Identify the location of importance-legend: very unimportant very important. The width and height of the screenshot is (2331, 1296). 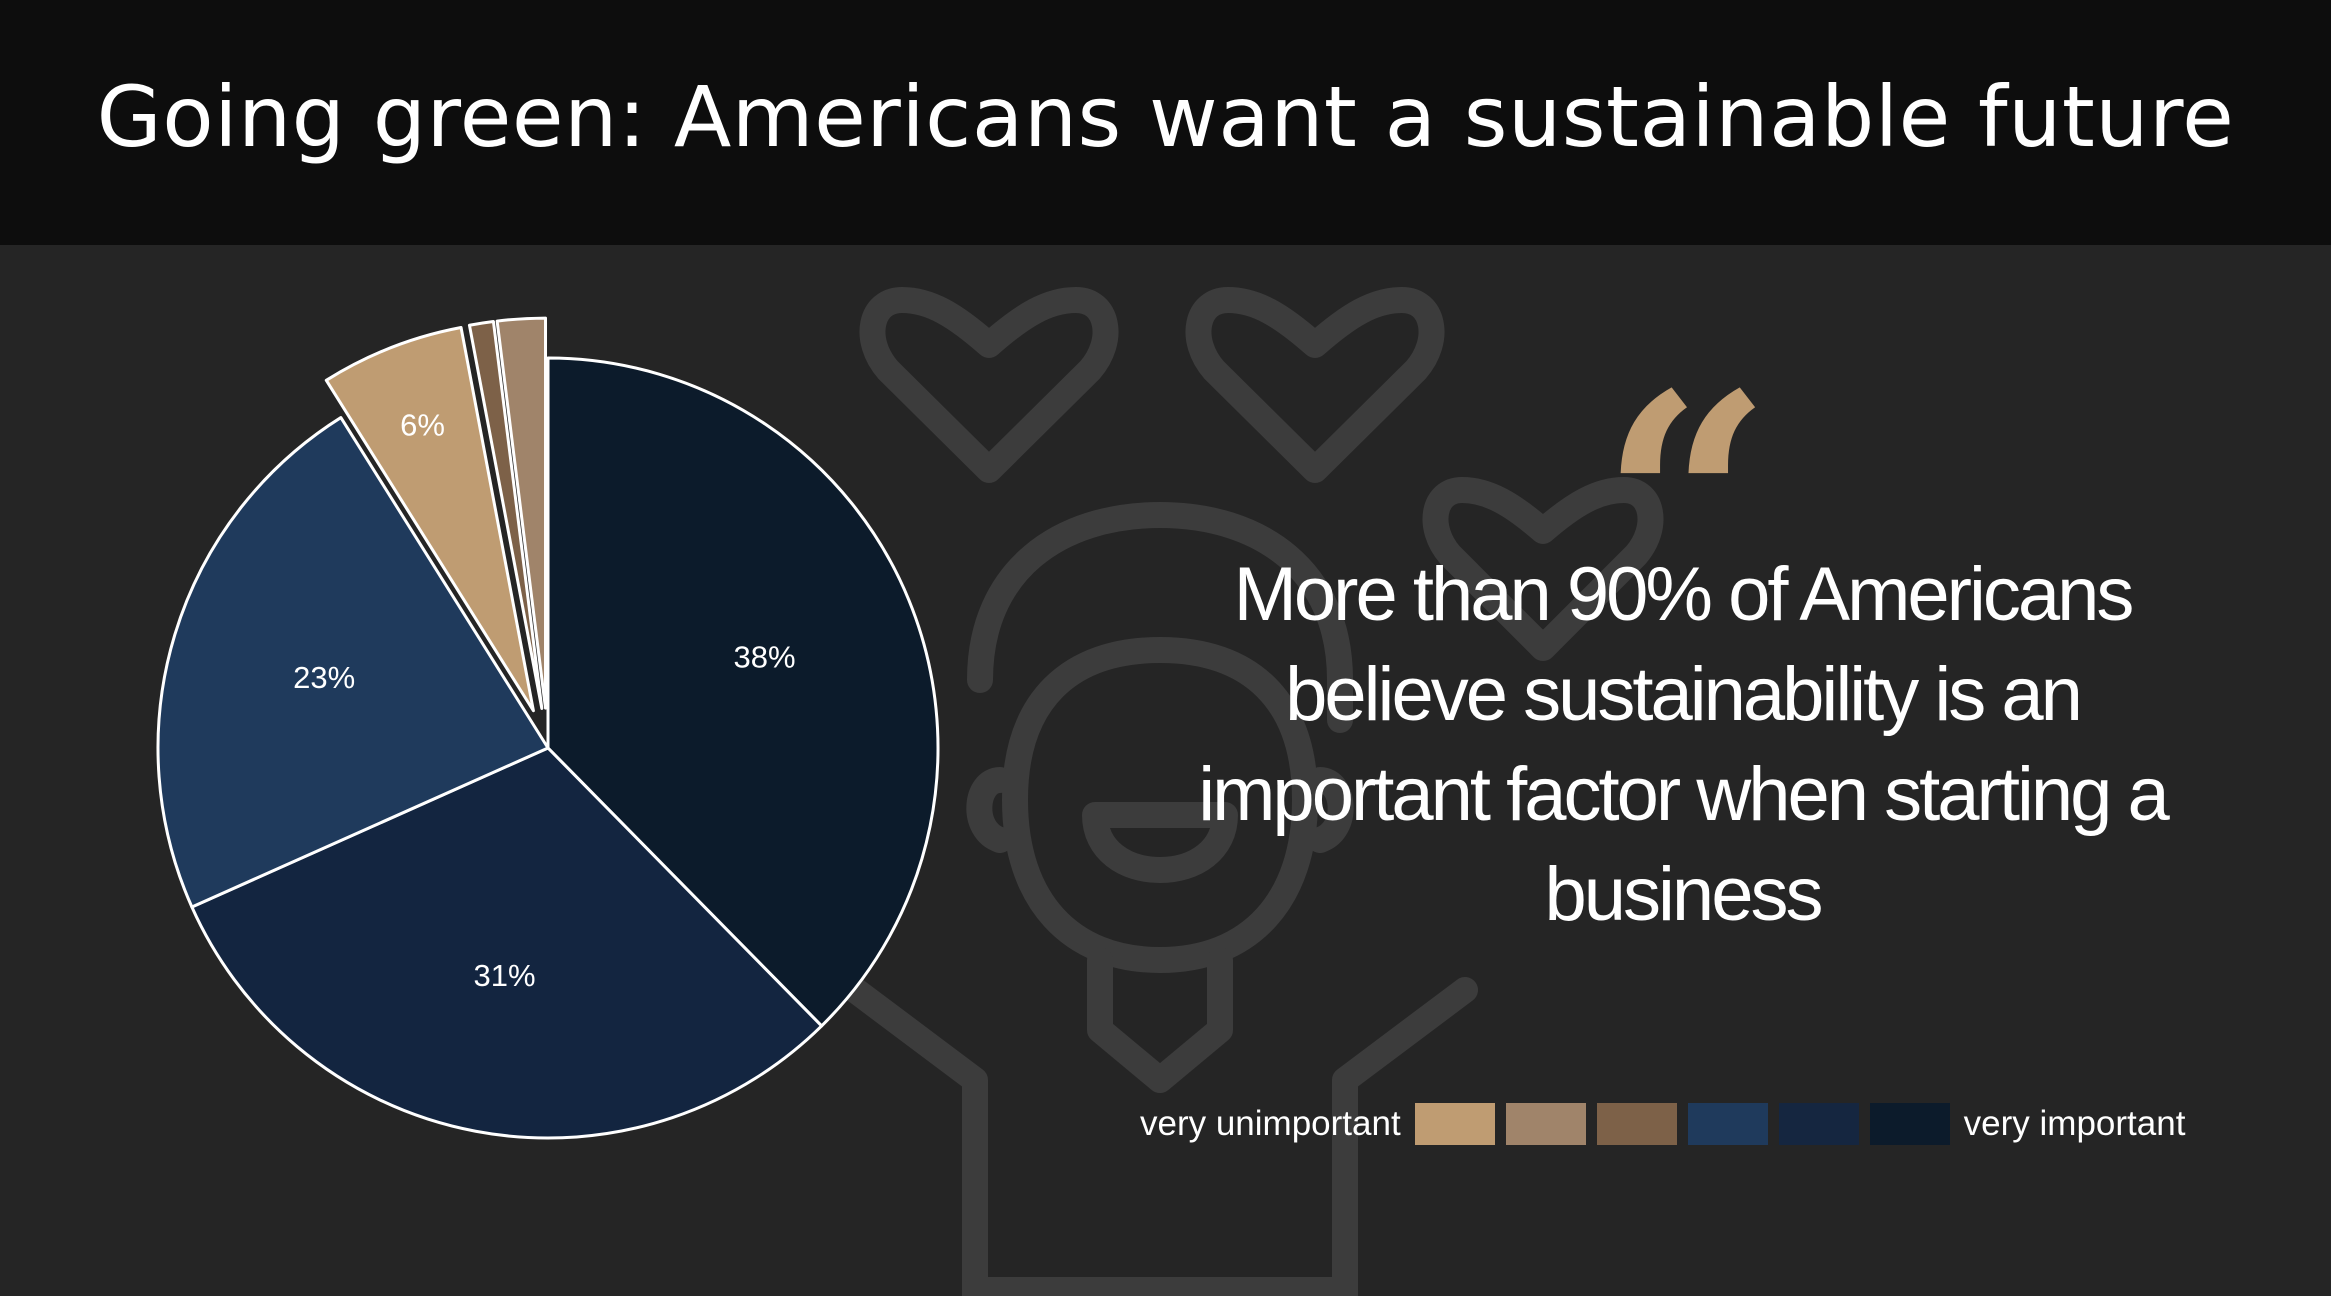
(1662, 1124).